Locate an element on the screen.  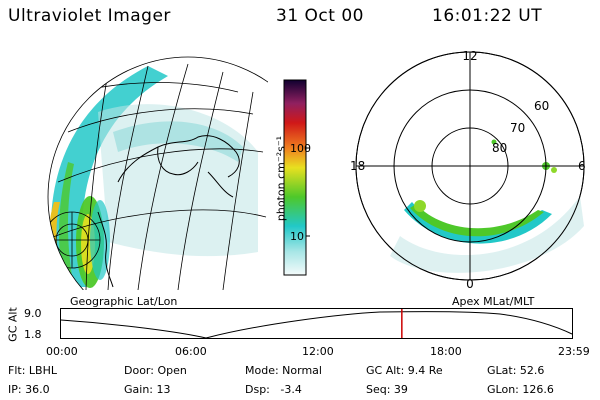
auroral-oval is located at coordinates (478, 223).